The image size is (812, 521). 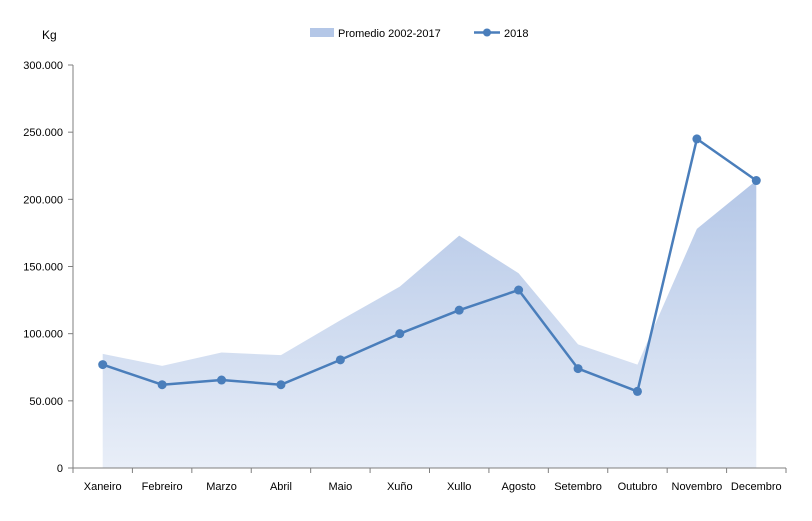 I want to click on x-tick-label: Abril, so click(x=281, y=487).